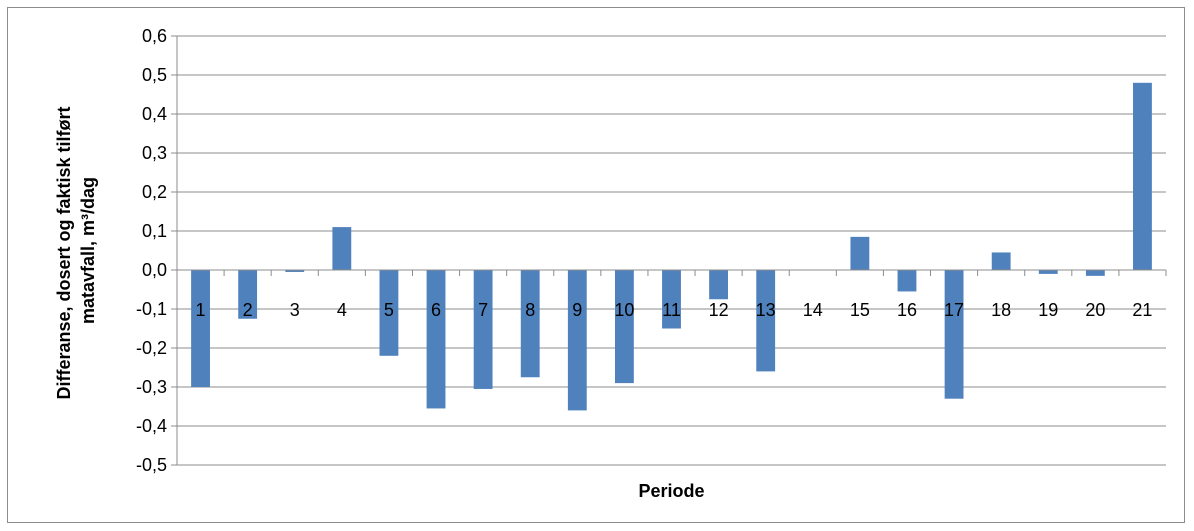  Describe the element at coordinates (860, 310) in the screenshot. I see `x-tick-label: 15` at that location.